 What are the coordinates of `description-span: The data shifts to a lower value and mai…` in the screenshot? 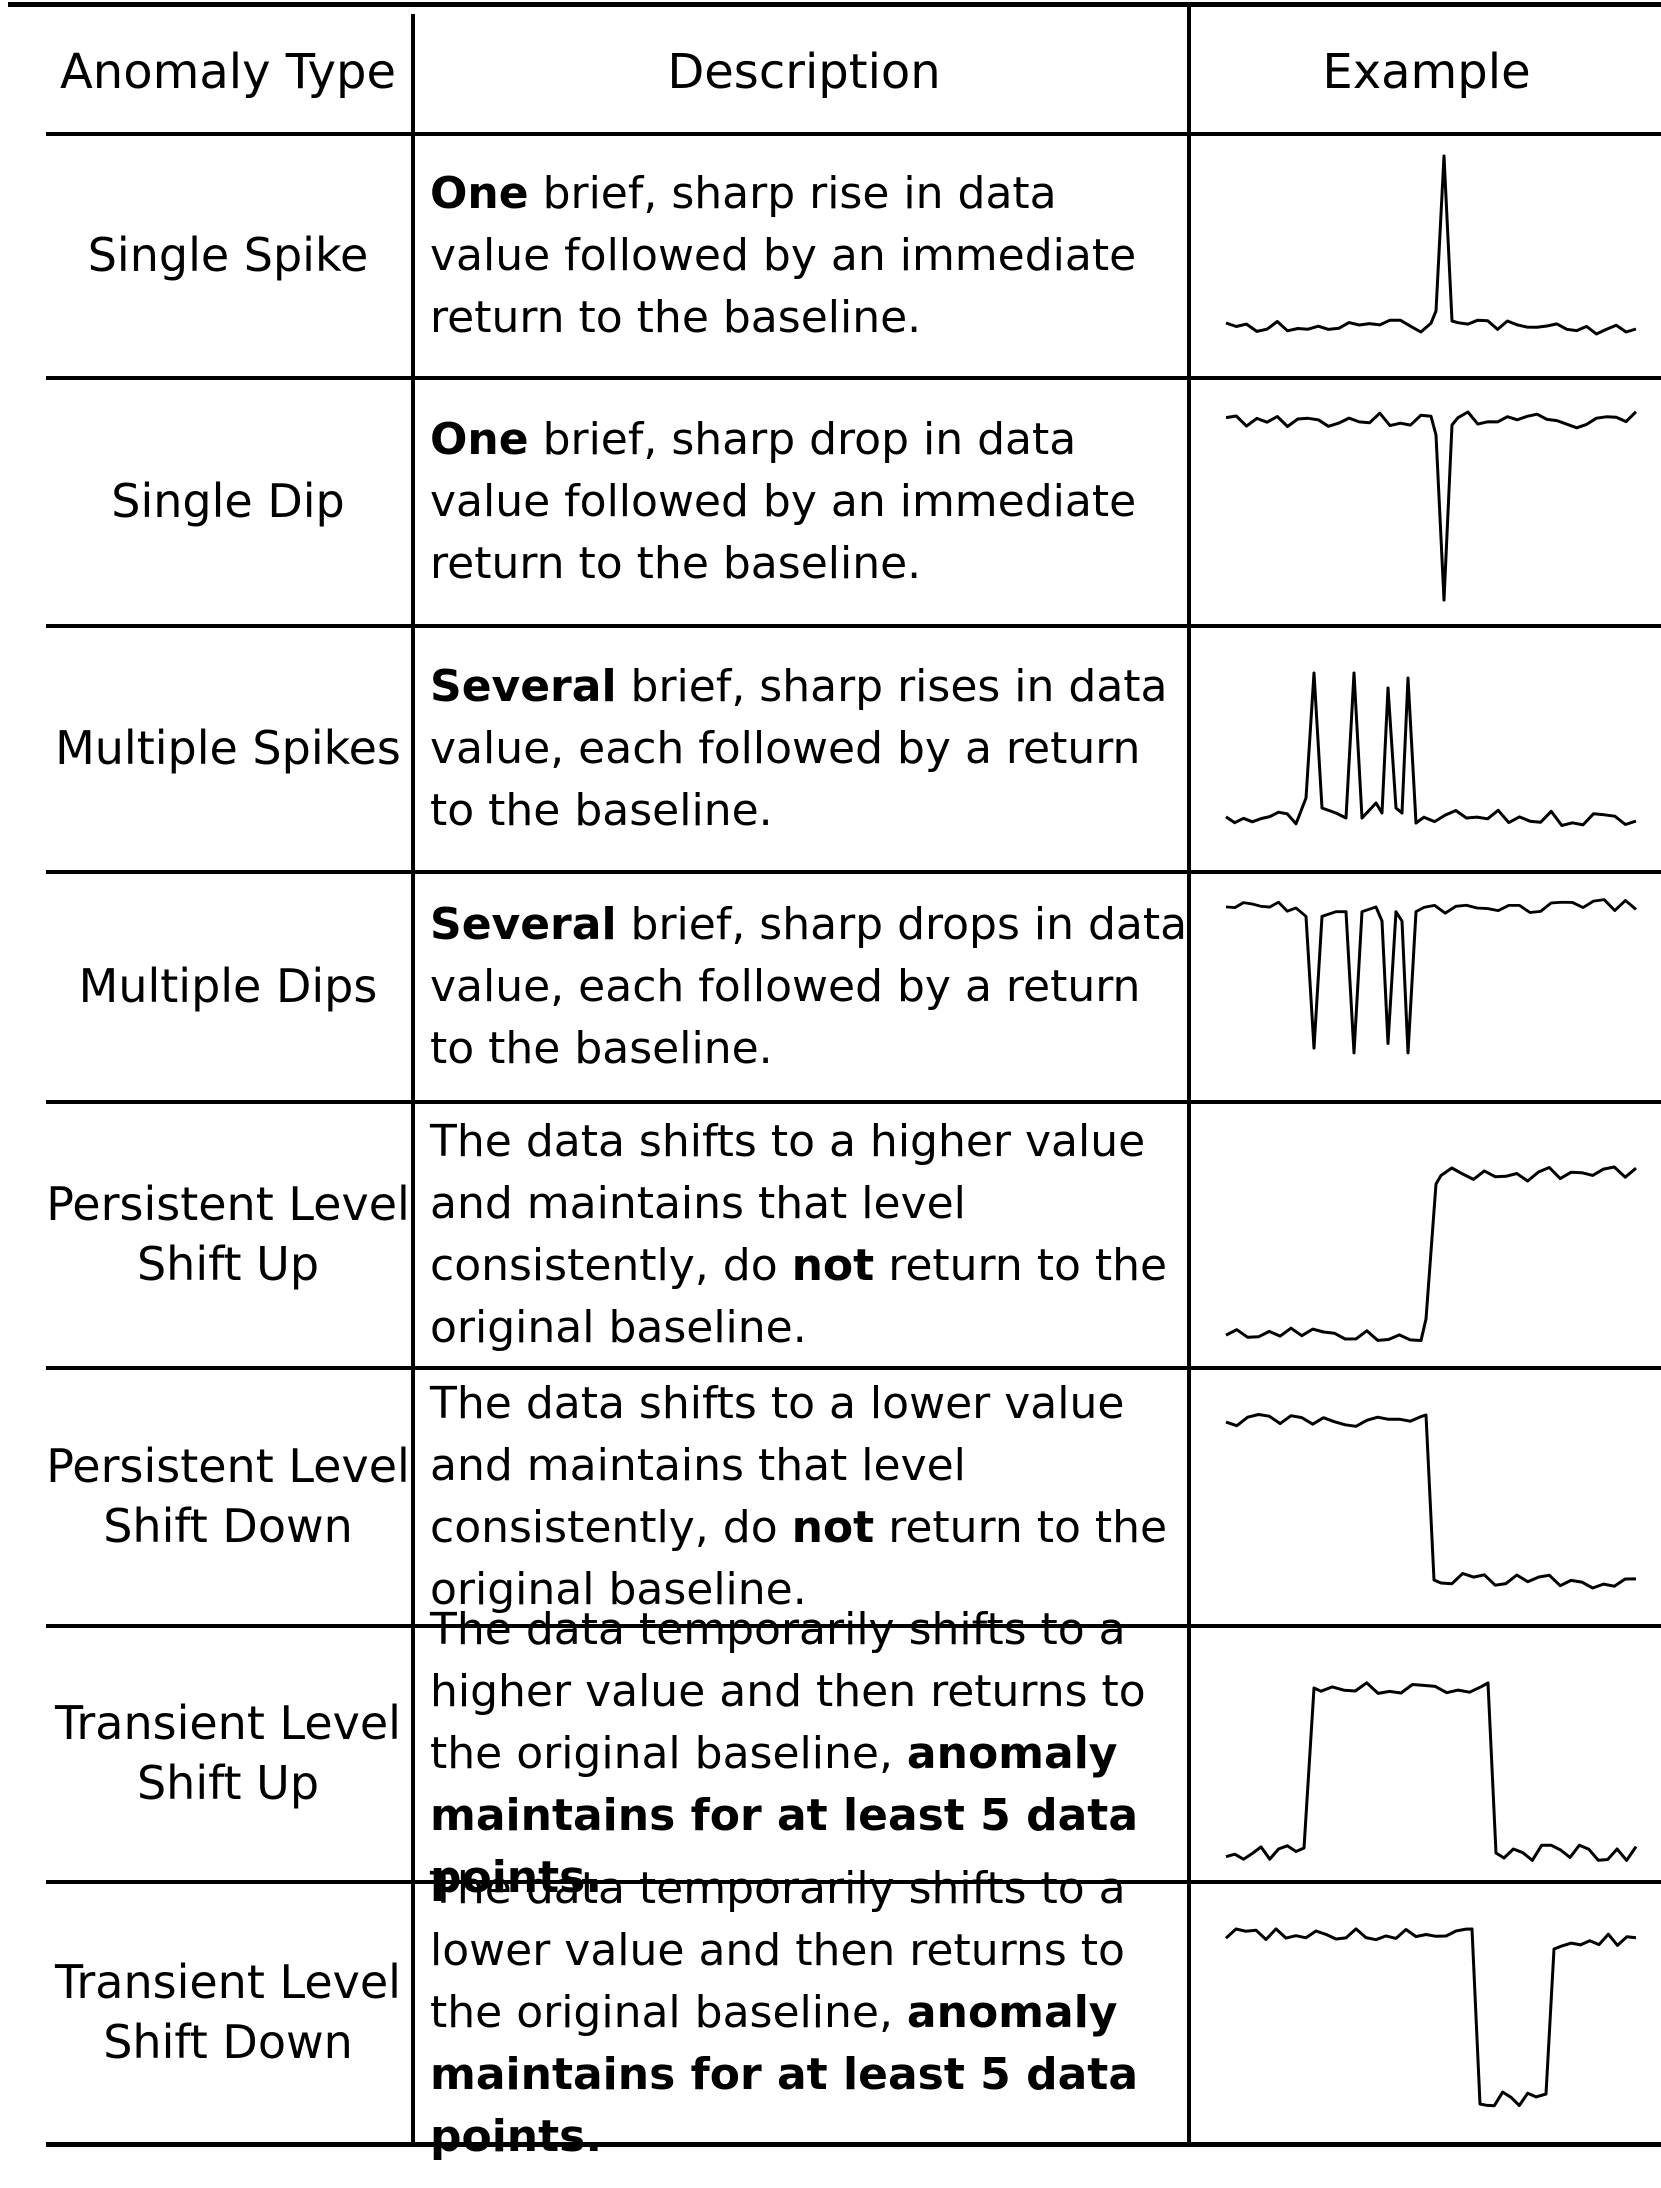 It's located at (777, 1465).